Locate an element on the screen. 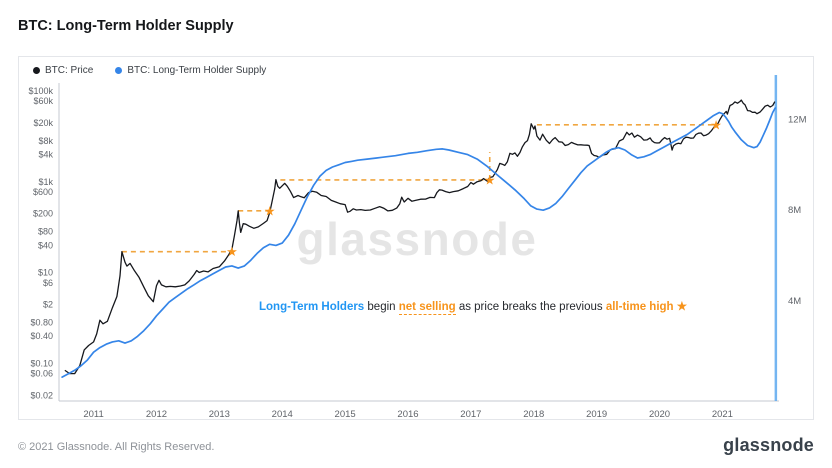 The image size is (832, 468). y-left-tick-label: $6 is located at coordinates (48, 283).